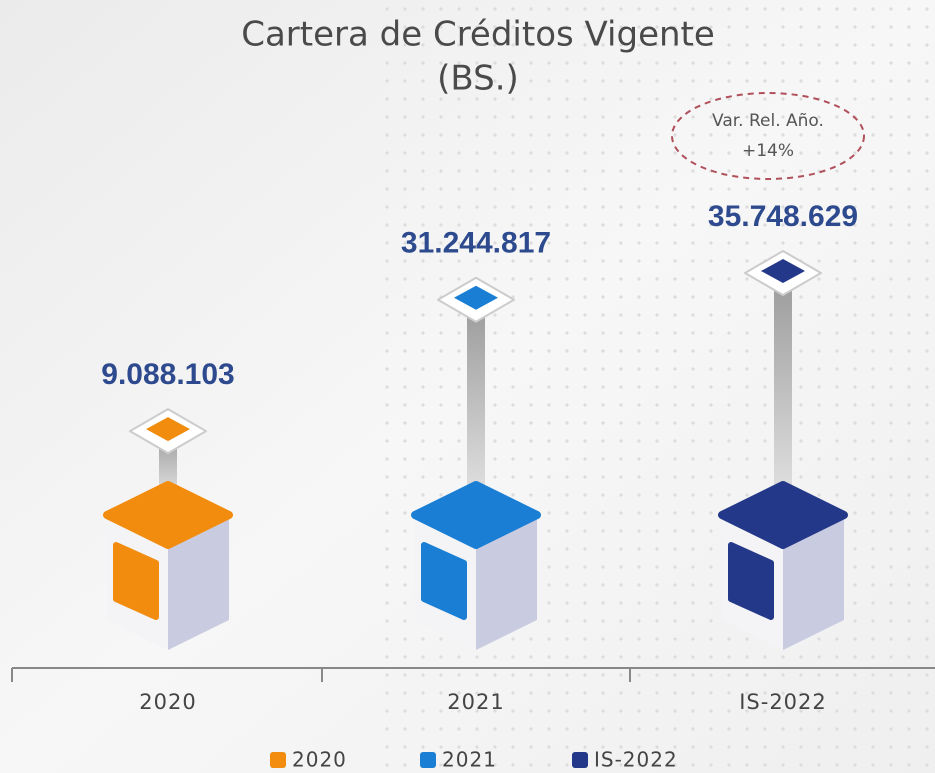  I want to click on legend-label: 2020, so click(319, 760).